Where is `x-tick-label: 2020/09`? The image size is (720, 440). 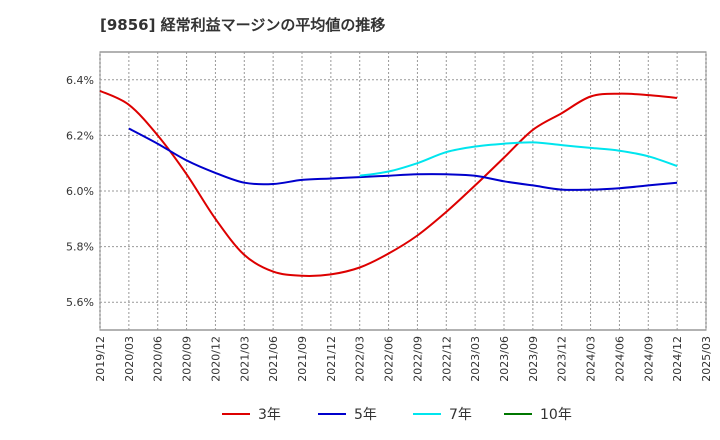 x-tick-label: 2020/09 is located at coordinates (187, 359).